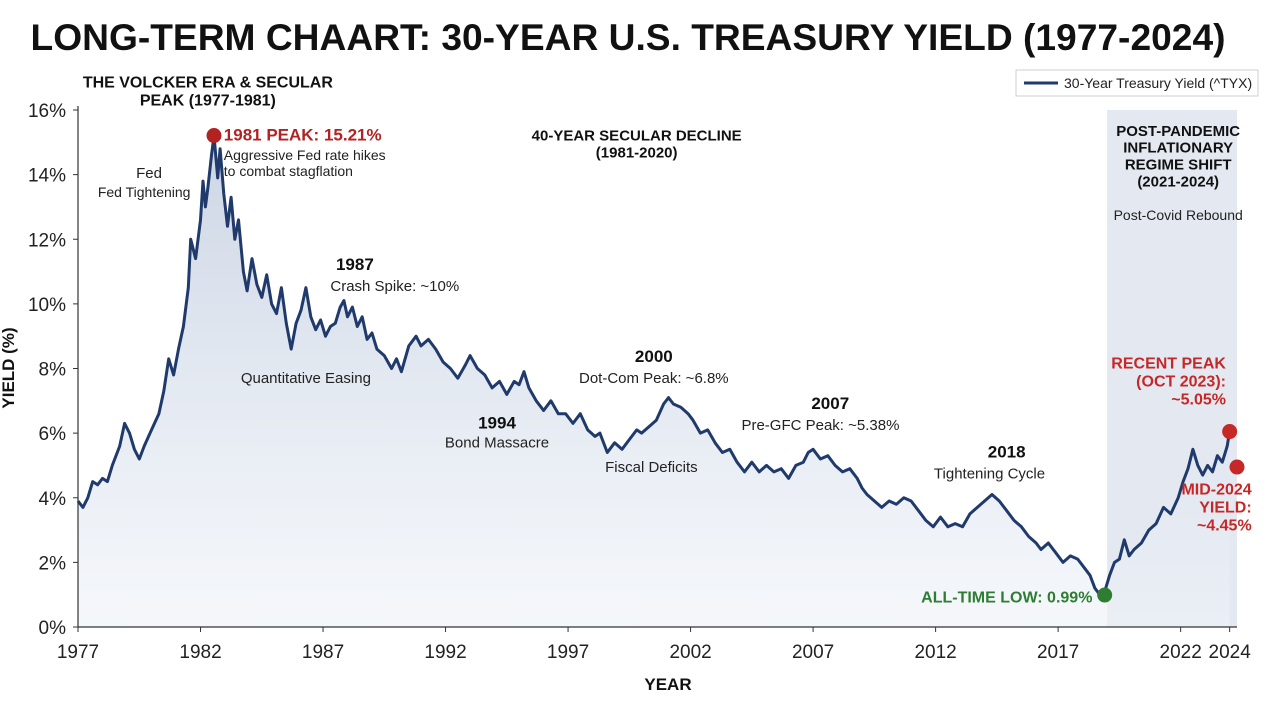  I want to click on chart-legend: 30-Year Treasury Yield (^TYX), so click(1137, 83).